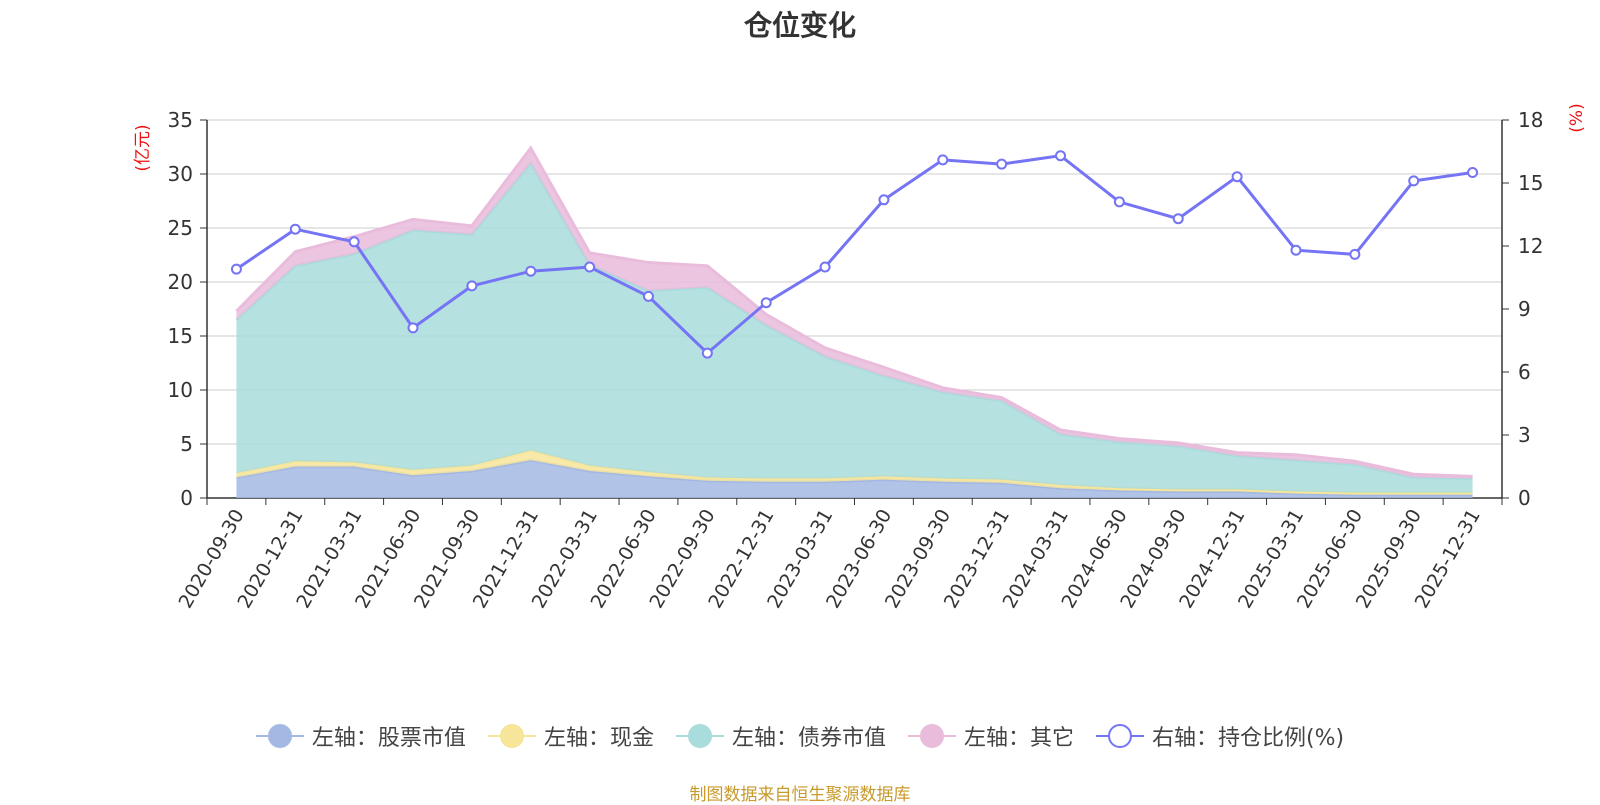 The image size is (1600, 805). Describe the element at coordinates (1530, 183) in the screenshot. I see `y-right-tick-label: 15` at that location.